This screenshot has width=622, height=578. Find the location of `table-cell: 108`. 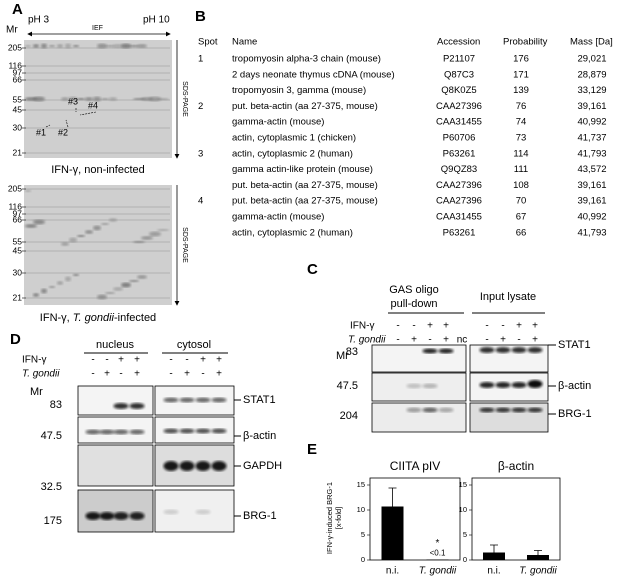

table-cell: 108 is located at coordinates (521, 185).